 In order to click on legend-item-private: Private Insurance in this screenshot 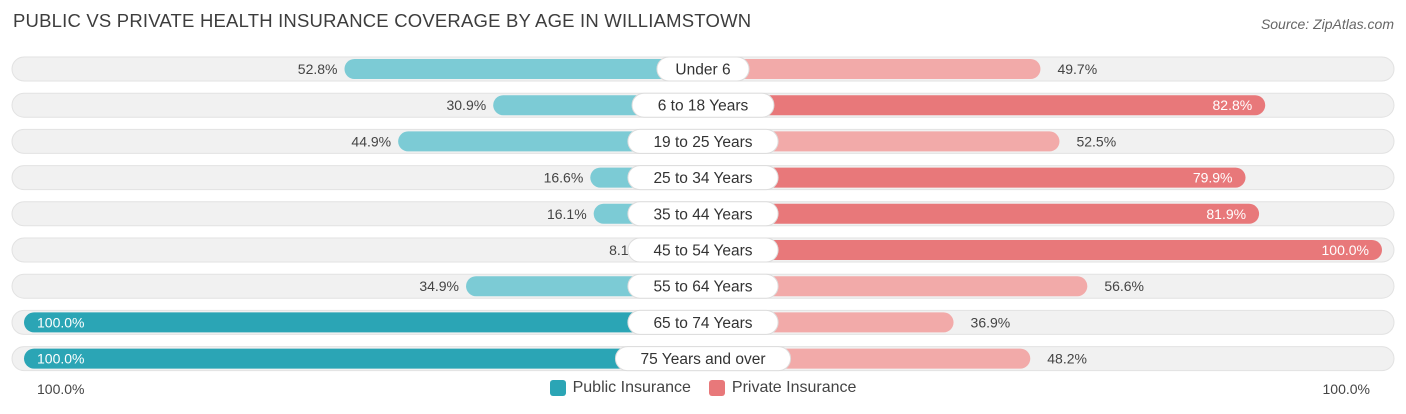, I will do `click(782, 388)`.